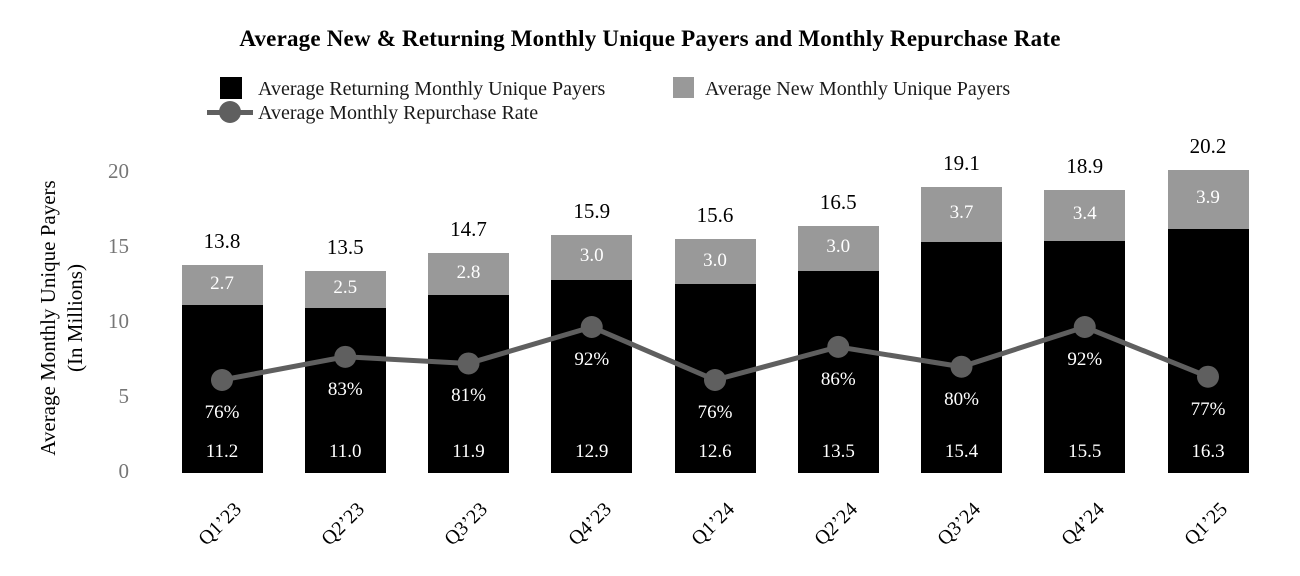 The image size is (1300, 576). What do you see at coordinates (118, 321) in the screenshot?
I see `y-axis-tick: 10` at bounding box center [118, 321].